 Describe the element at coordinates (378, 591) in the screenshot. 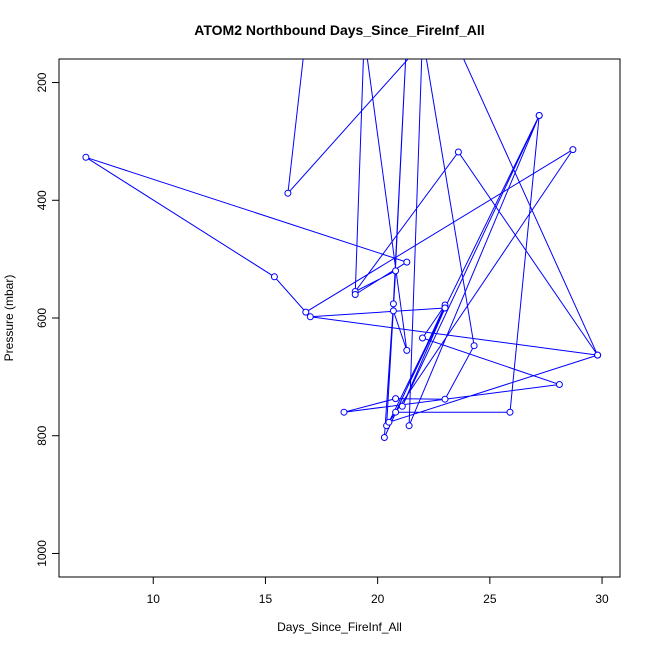

I see `x-axis: 10 15 20 25 30` at that location.